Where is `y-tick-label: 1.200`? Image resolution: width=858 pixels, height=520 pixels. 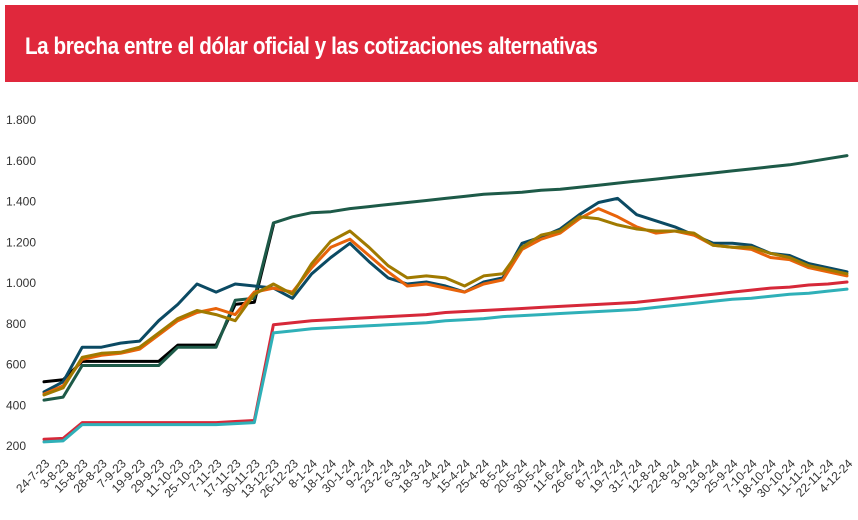 y-tick-label: 1.200 is located at coordinates (21, 242).